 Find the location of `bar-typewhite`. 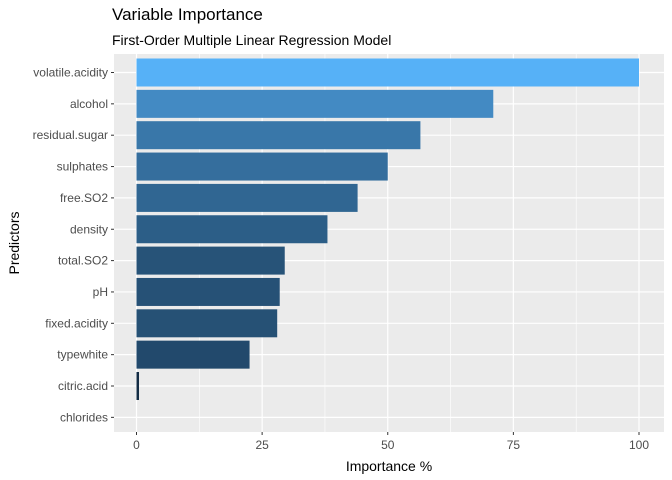

bar-typewhite is located at coordinates (193, 354).